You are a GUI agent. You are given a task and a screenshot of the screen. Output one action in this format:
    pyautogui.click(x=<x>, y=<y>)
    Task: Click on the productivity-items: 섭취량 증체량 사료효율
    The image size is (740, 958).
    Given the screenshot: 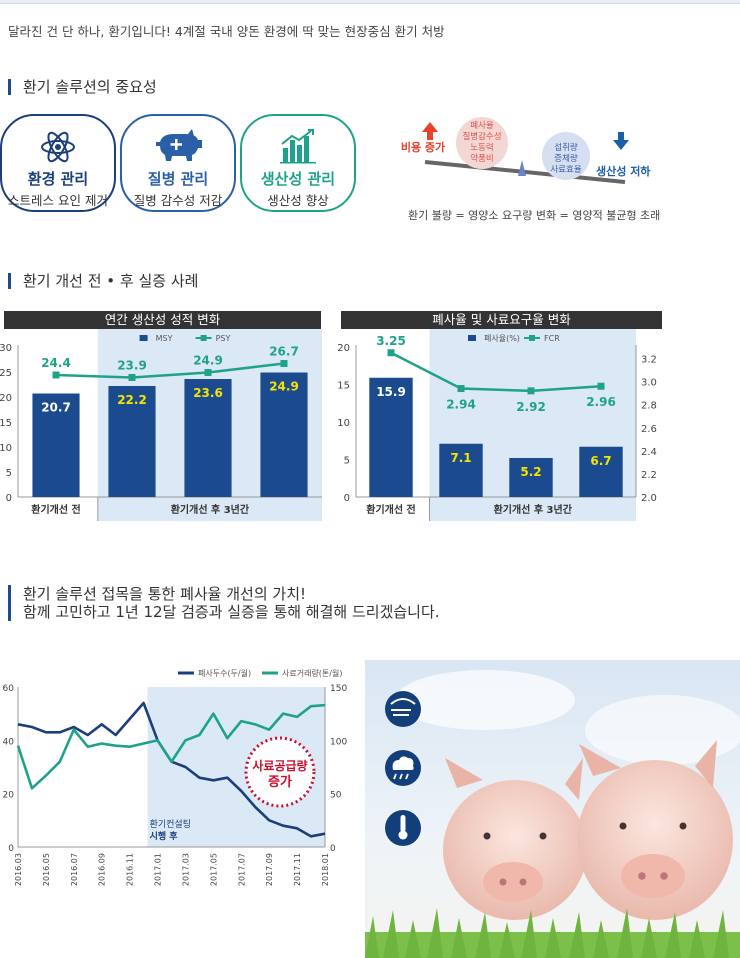 What is the action you would take?
    pyautogui.click(x=566, y=159)
    